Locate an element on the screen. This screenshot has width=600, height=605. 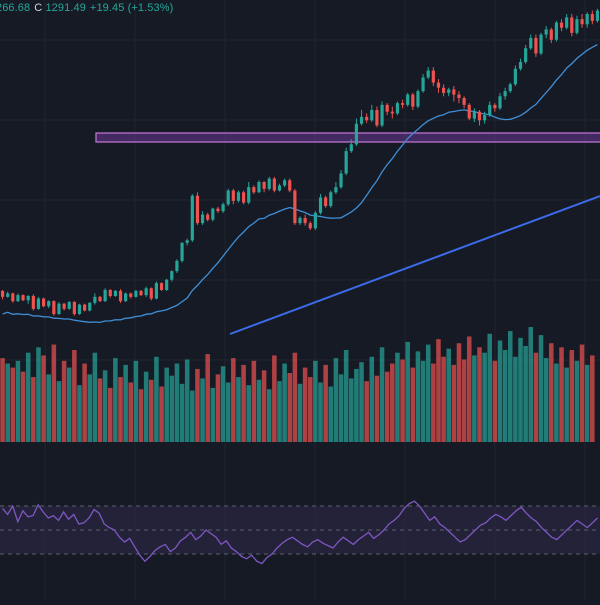
close-value: 1291.49 is located at coordinates (65, 8).